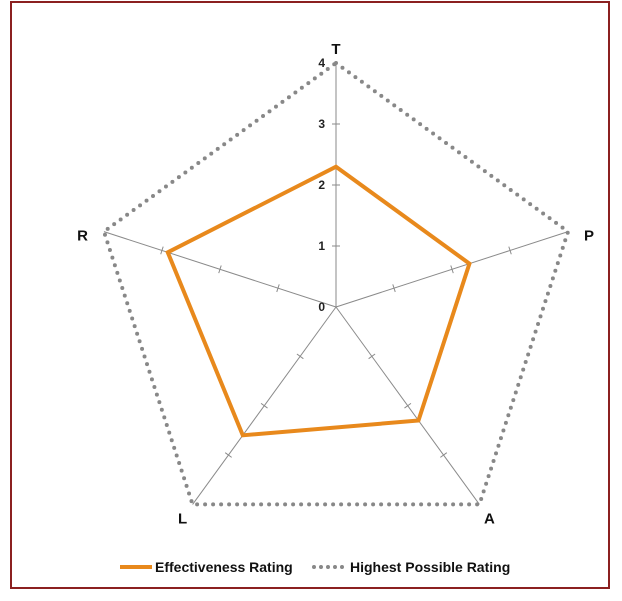 The width and height of the screenshot is (622, 601). What do you see at coordinates (321, 63) in the screenshot?
I see `tick-label-4: 4` at bounding box center [321, 63].